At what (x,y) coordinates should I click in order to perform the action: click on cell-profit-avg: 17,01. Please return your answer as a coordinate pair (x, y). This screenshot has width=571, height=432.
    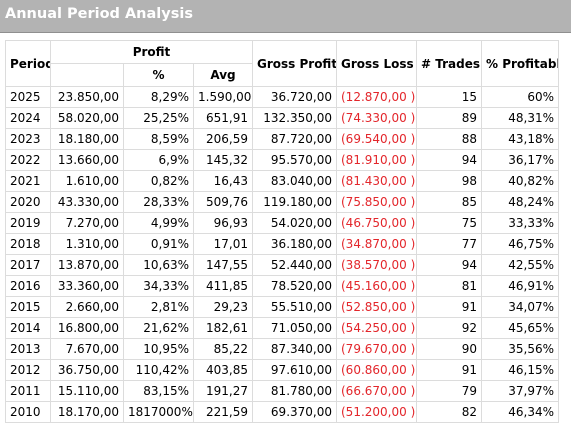
    Looking at the image, I should click on (223, 244).